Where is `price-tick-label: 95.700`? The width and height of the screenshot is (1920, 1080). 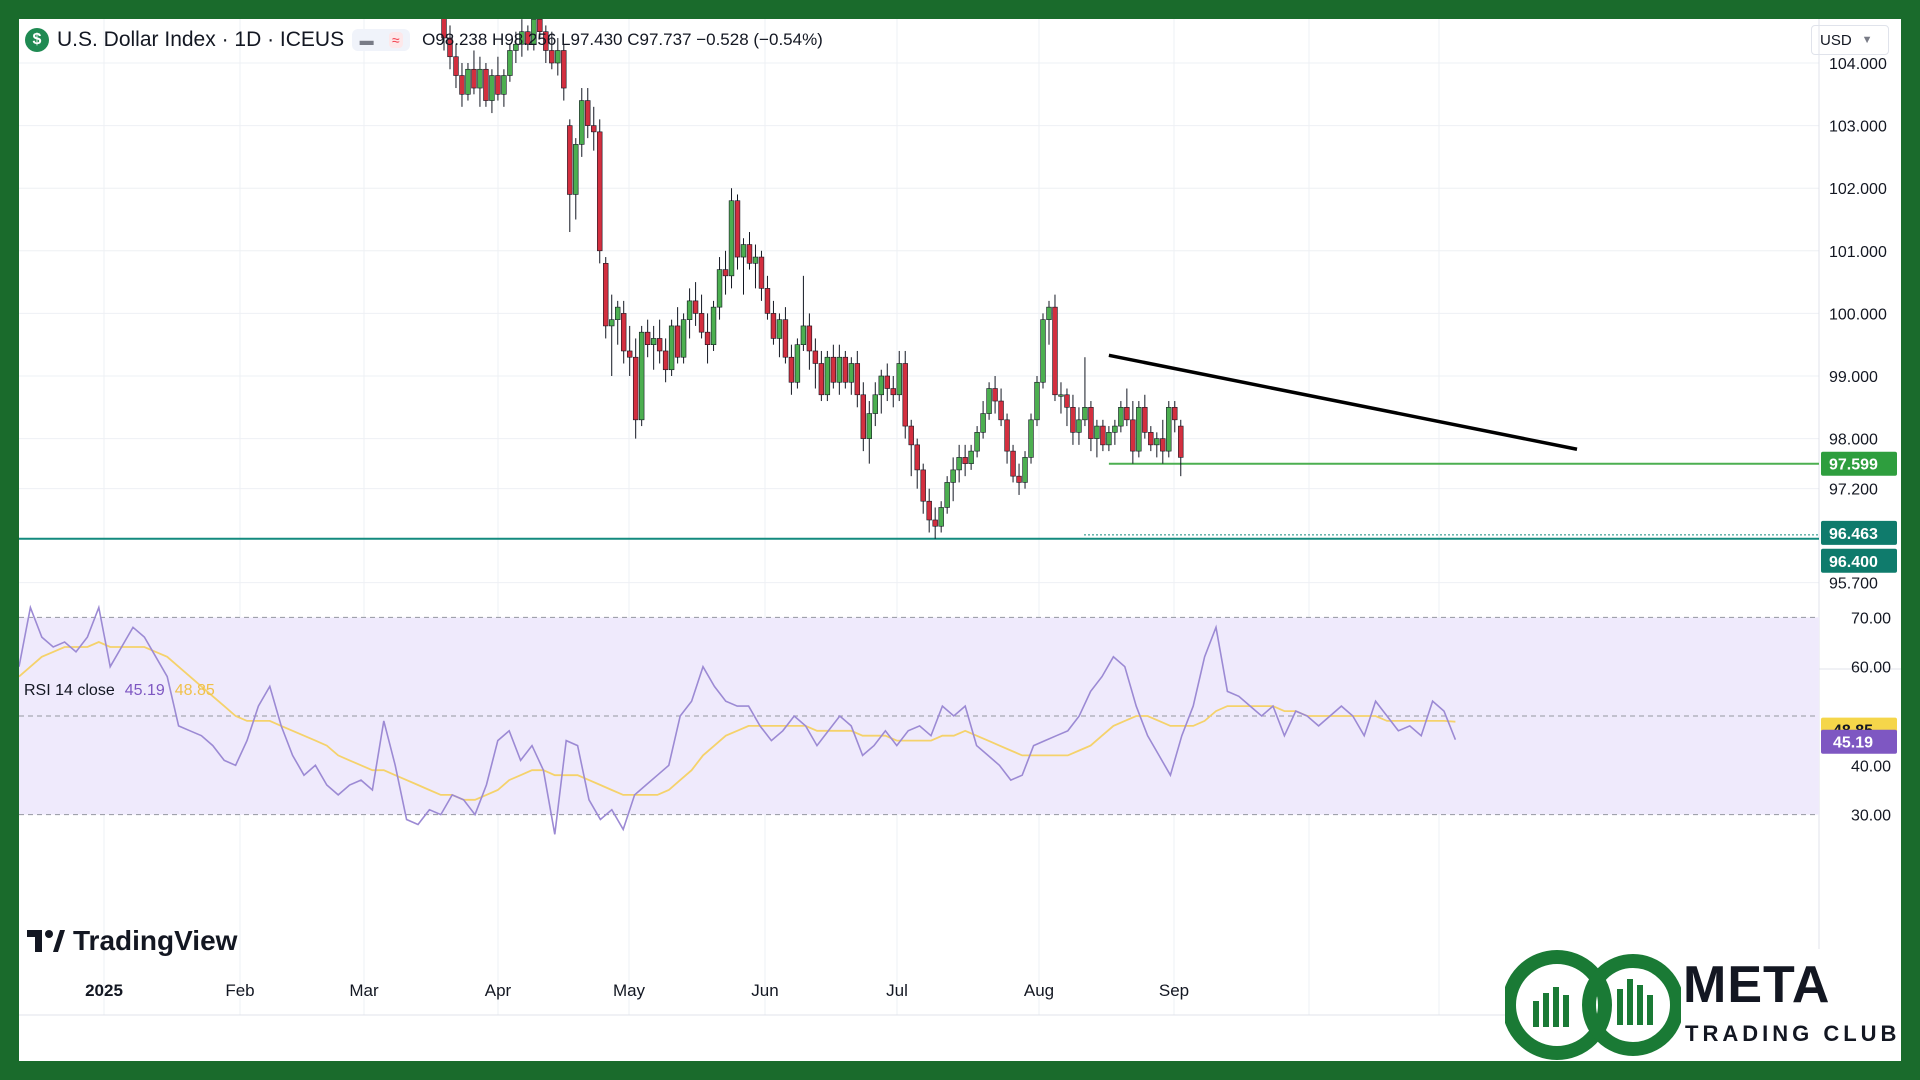 price-tick-label: 95.700 is located at coordinates (1853, 584).